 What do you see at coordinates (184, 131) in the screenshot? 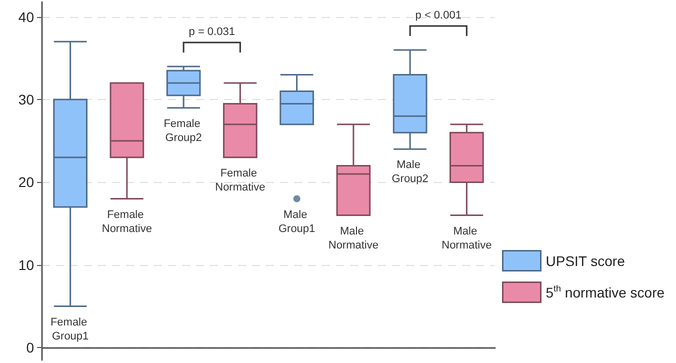
I see `x-tick-label: Female Group2` at bounding box center [184, 131].